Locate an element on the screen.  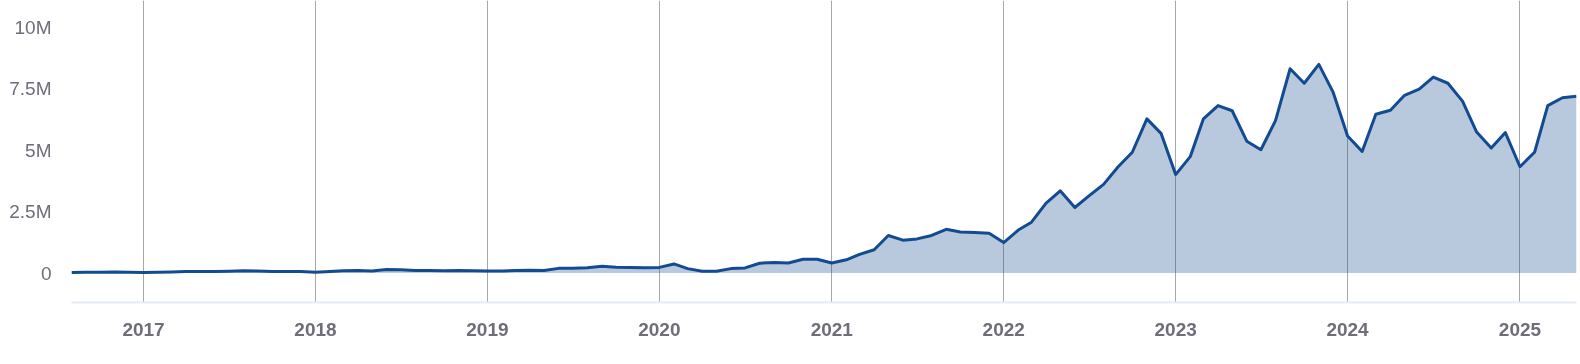
x-tick-label: 2020 is located at coordinates (659, 329).